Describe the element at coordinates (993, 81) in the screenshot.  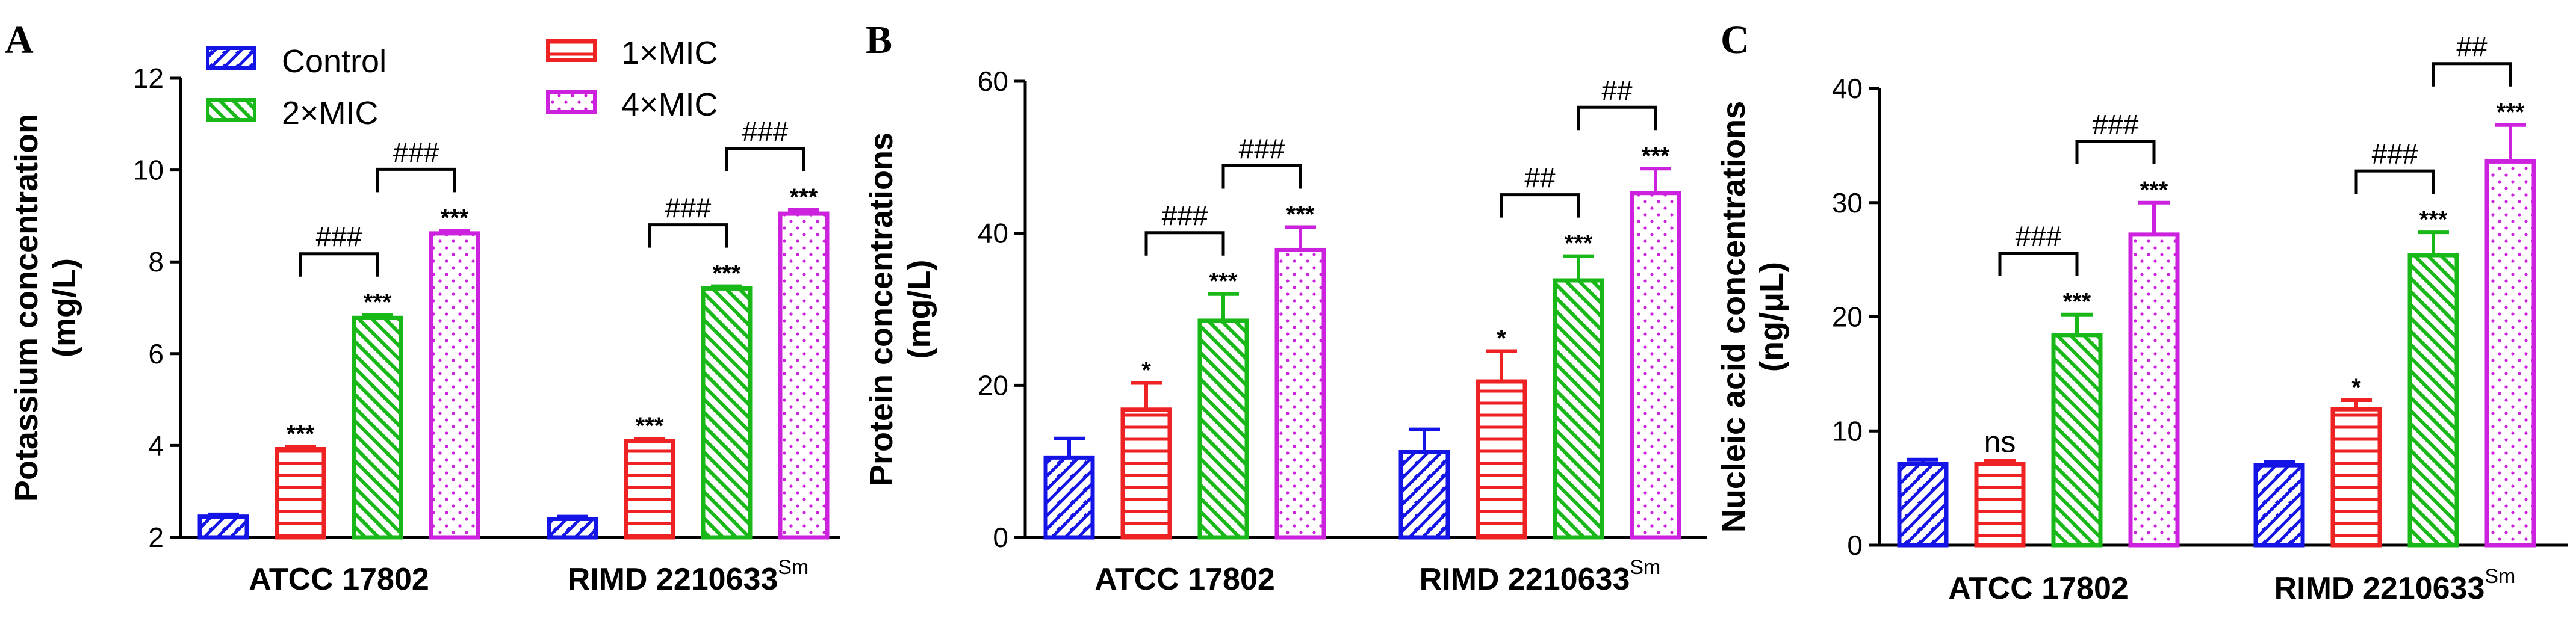
I see `y-tick-label-b-3: 60` at that location.